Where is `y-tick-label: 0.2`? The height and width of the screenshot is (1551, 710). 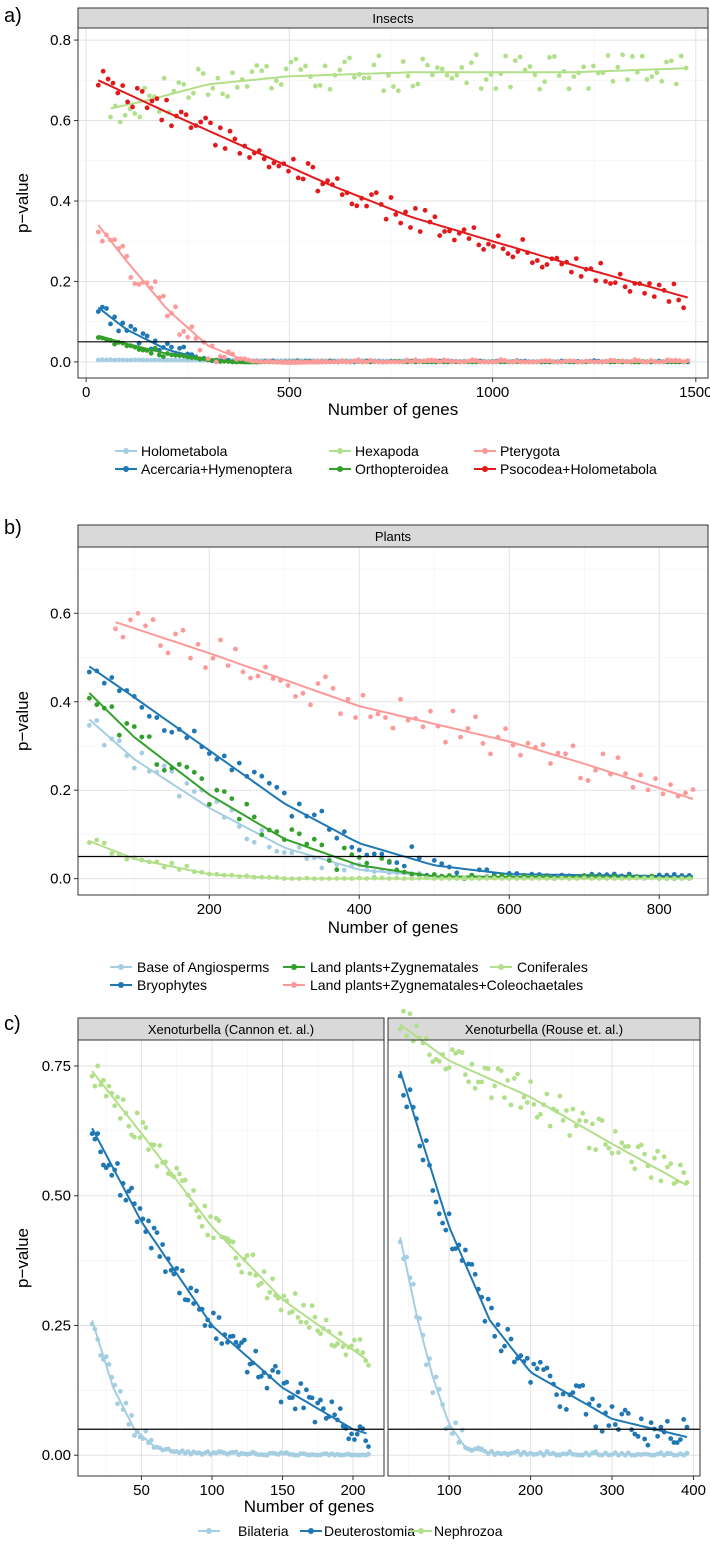
y-tick-label: 0.2 is located at coordinates (60, 790).